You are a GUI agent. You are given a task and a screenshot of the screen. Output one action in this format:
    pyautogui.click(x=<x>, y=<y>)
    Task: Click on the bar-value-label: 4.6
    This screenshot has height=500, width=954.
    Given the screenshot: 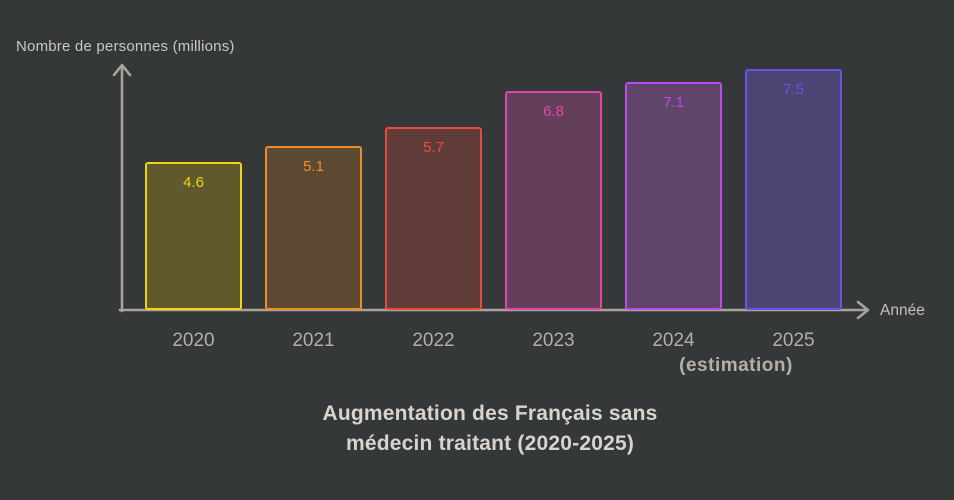 What is the action you would take?
    pyautogui.click(x=193, y=182)
    